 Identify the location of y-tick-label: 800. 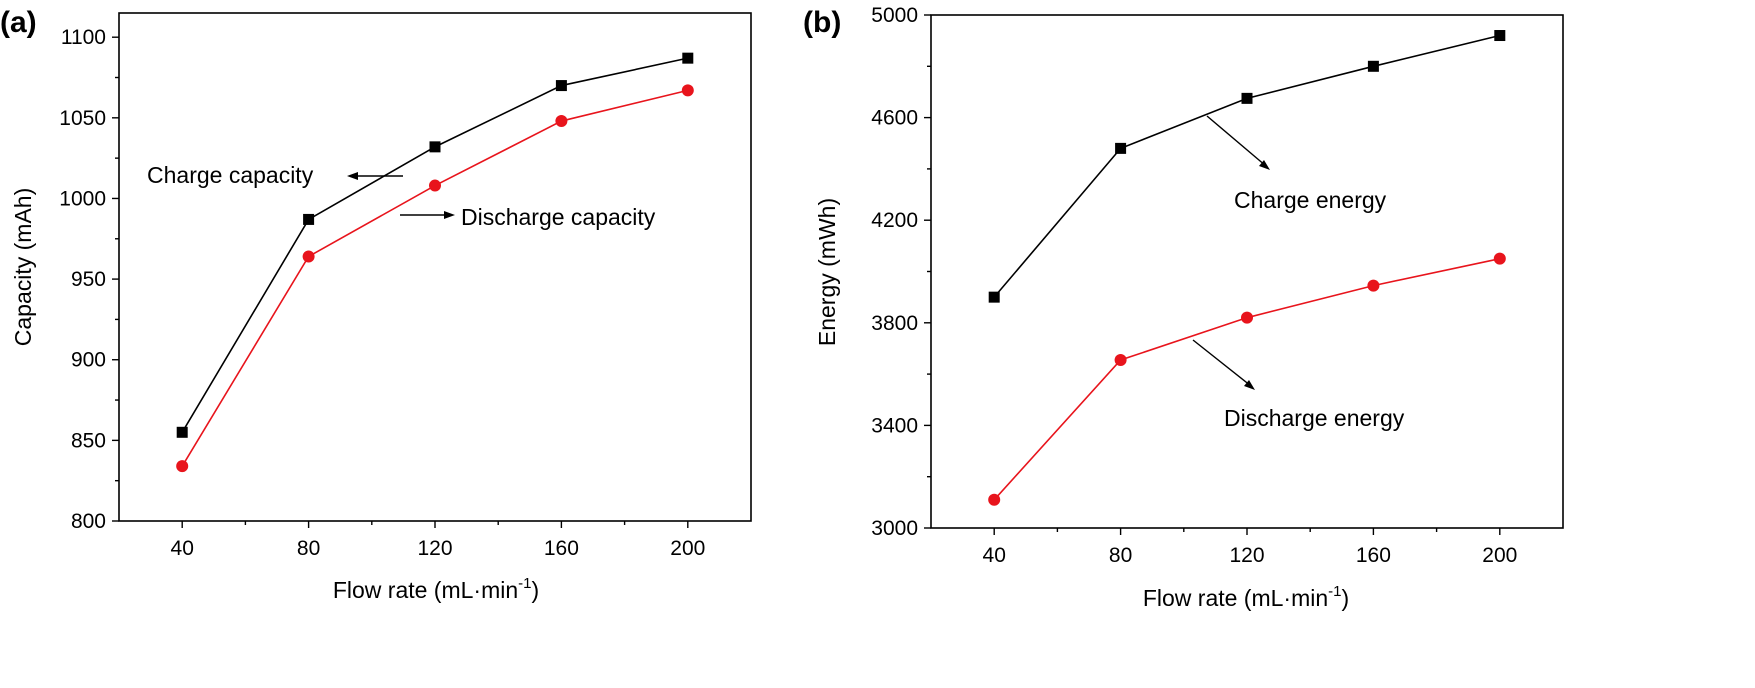
(88, 521).